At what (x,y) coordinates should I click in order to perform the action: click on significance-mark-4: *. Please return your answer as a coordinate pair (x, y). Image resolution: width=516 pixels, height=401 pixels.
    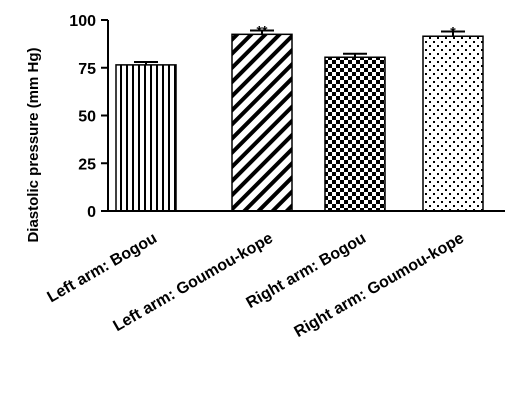
    Looking at the image, I should click on (453, 31).